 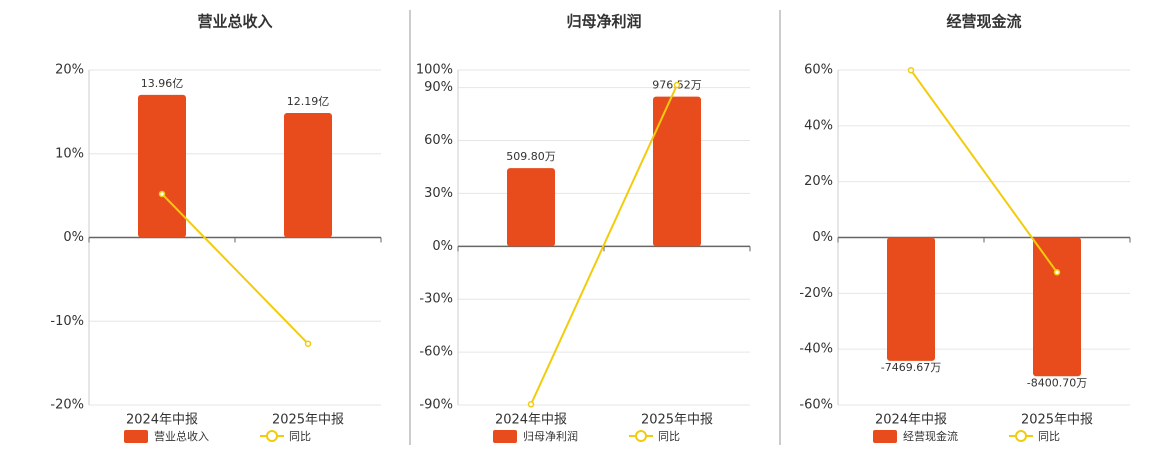 What do you see at coordinates (930, 436) in the screenshot?
I see `legend-label: 经营现金流` at bounding box center [930, 436].